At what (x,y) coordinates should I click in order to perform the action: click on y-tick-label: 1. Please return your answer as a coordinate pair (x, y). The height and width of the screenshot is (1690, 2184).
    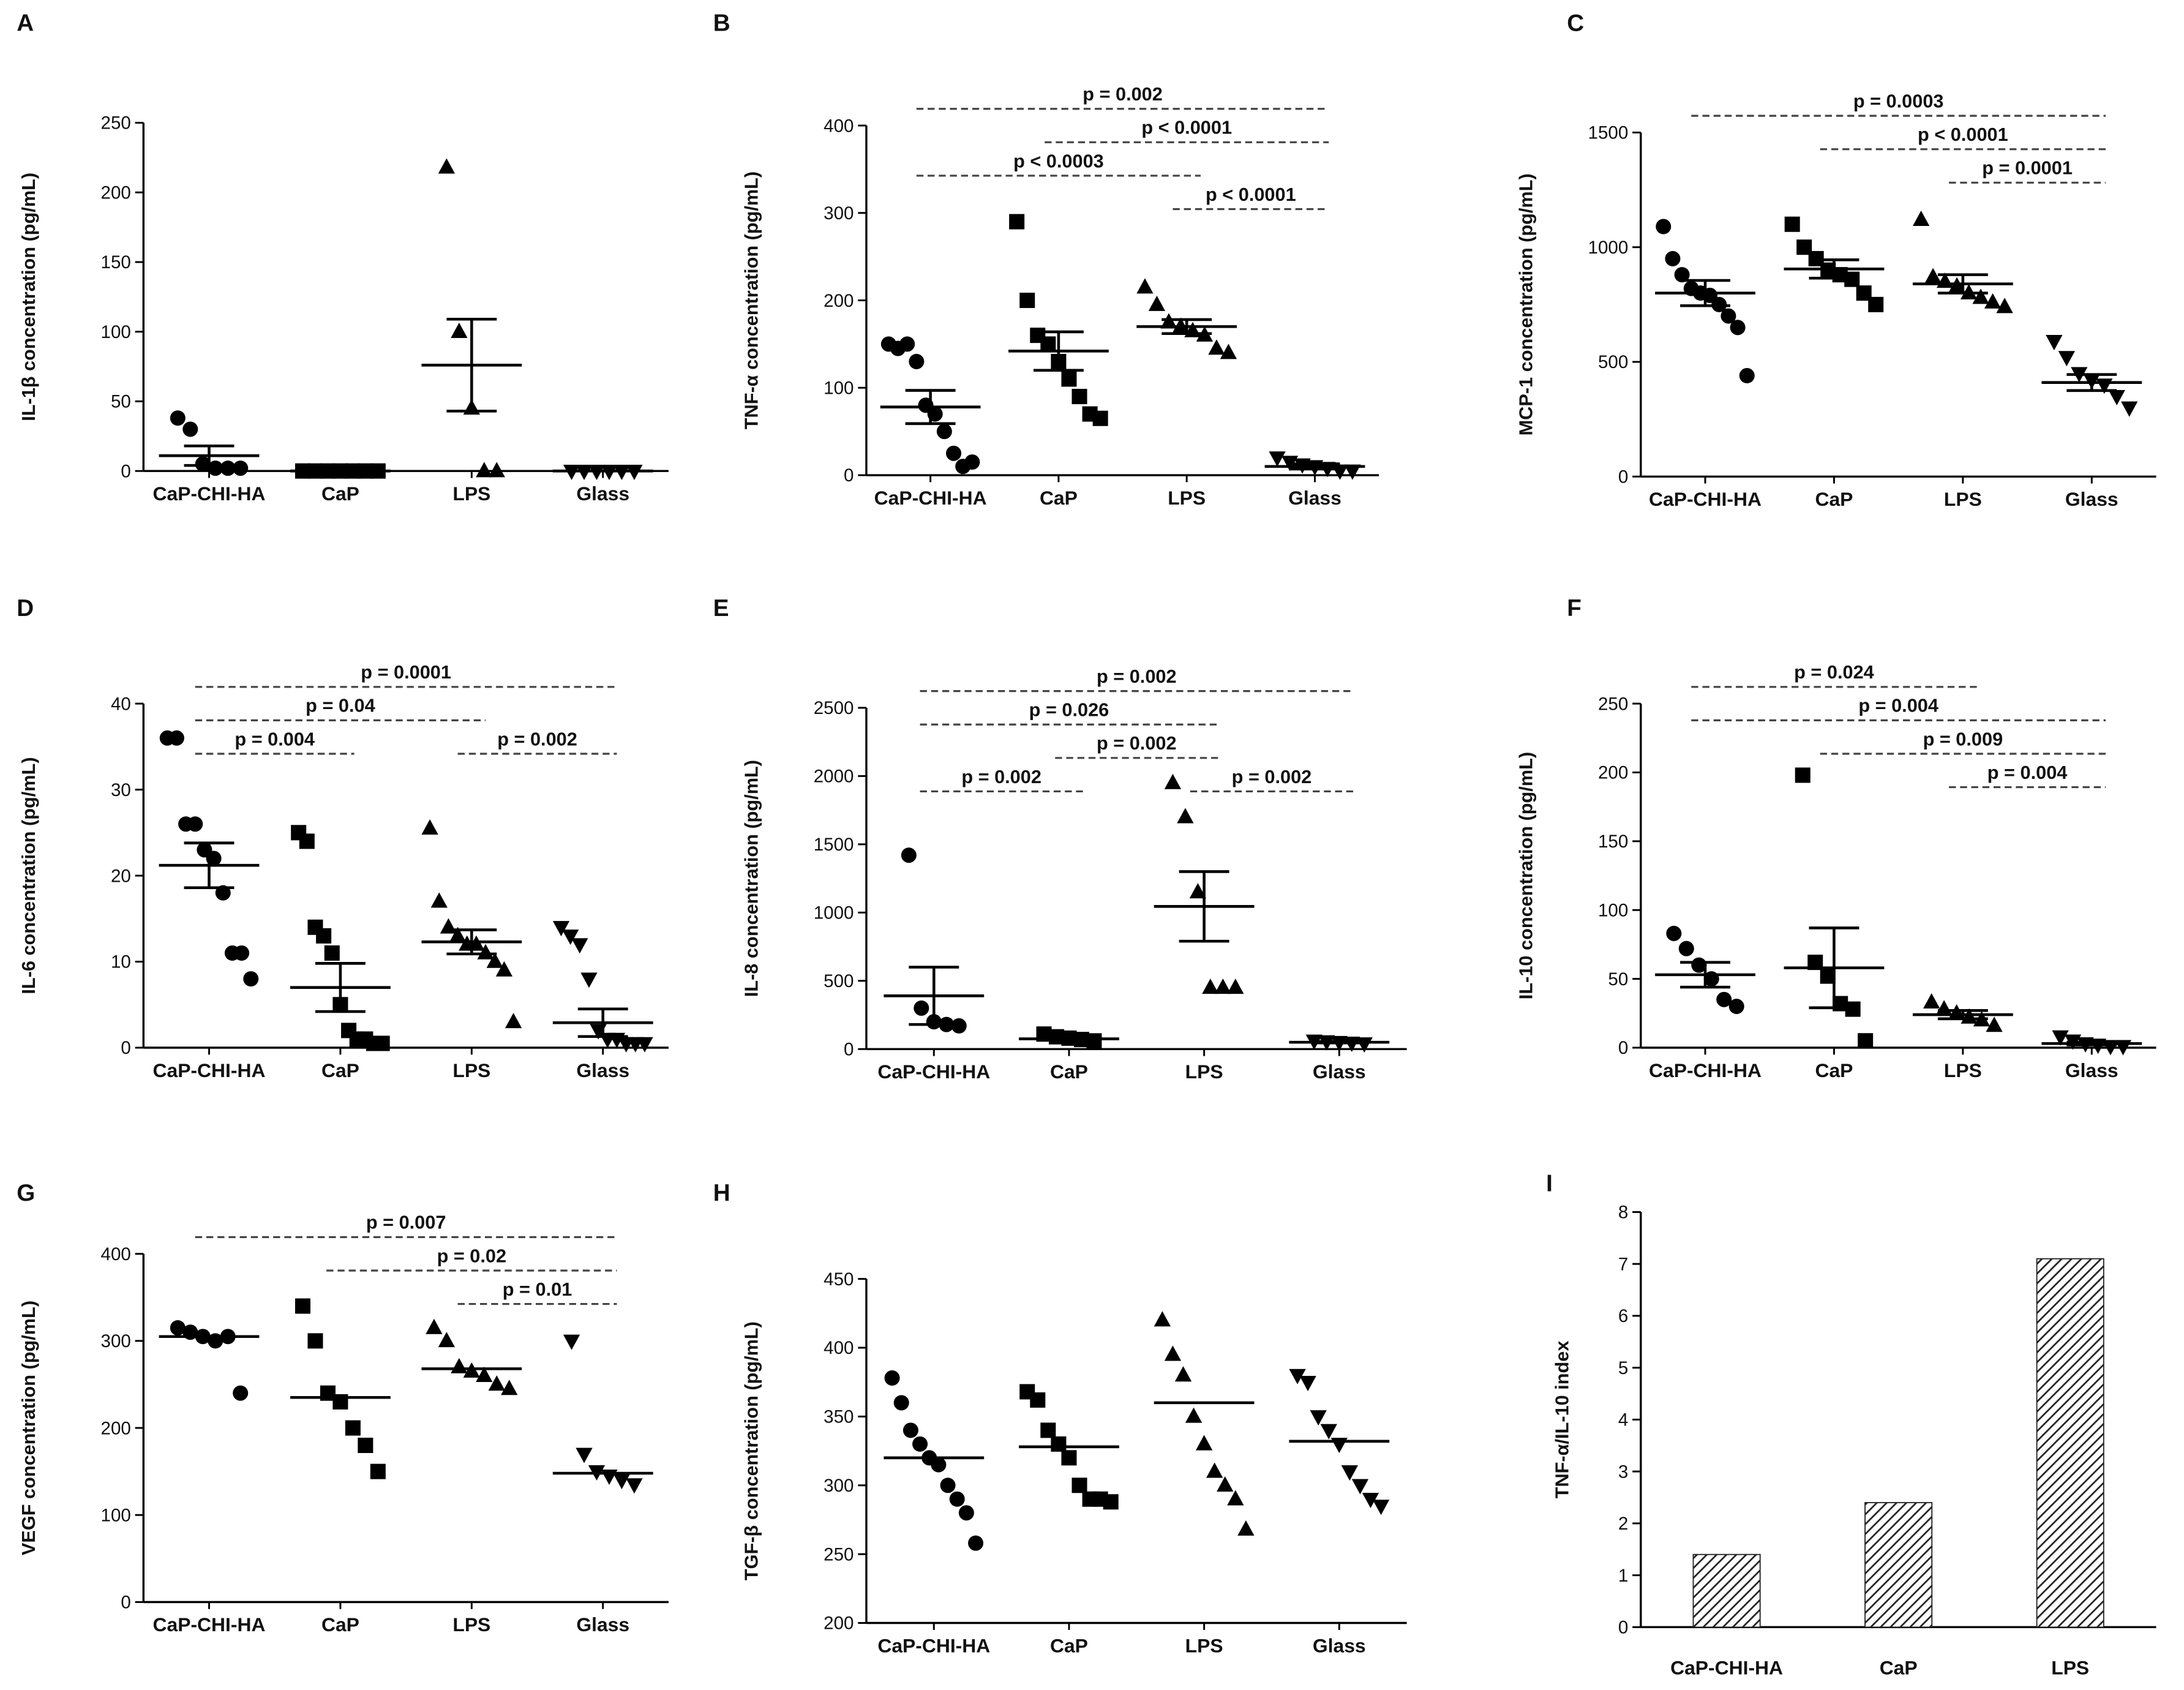
    Looking at the image, I should click on (1623, 1576).